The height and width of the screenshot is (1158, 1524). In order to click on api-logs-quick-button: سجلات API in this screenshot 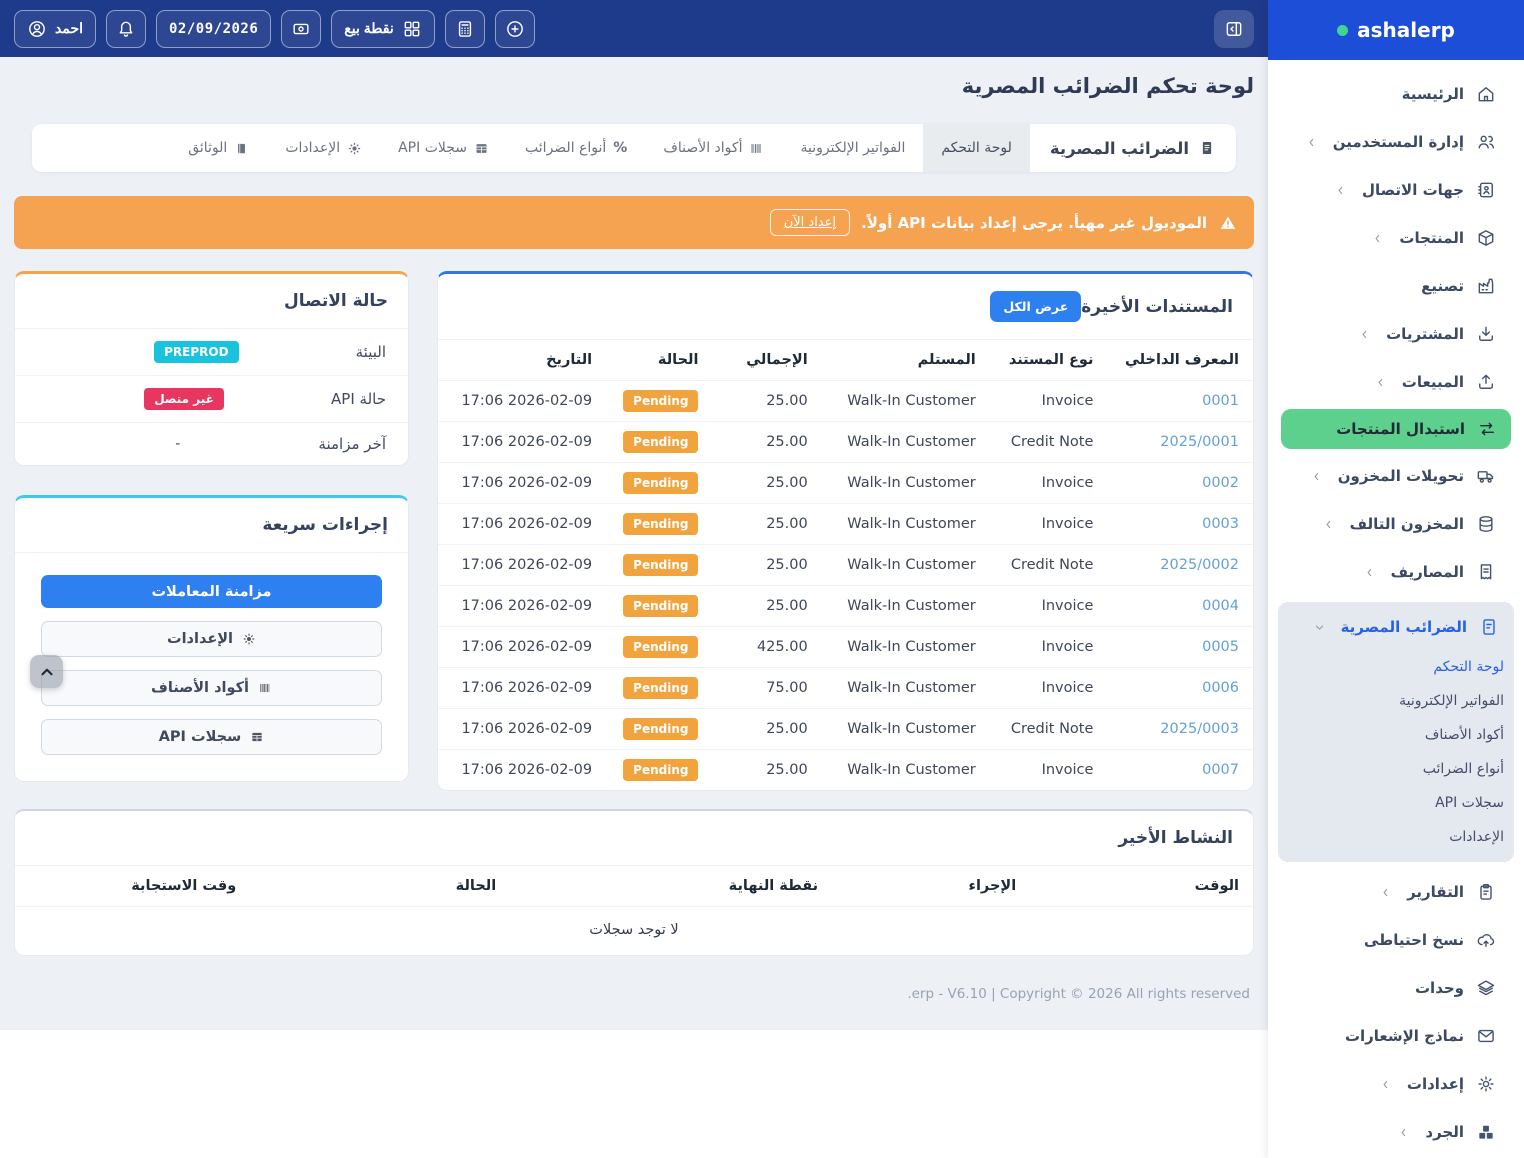, I will do `click(211, 737)`.